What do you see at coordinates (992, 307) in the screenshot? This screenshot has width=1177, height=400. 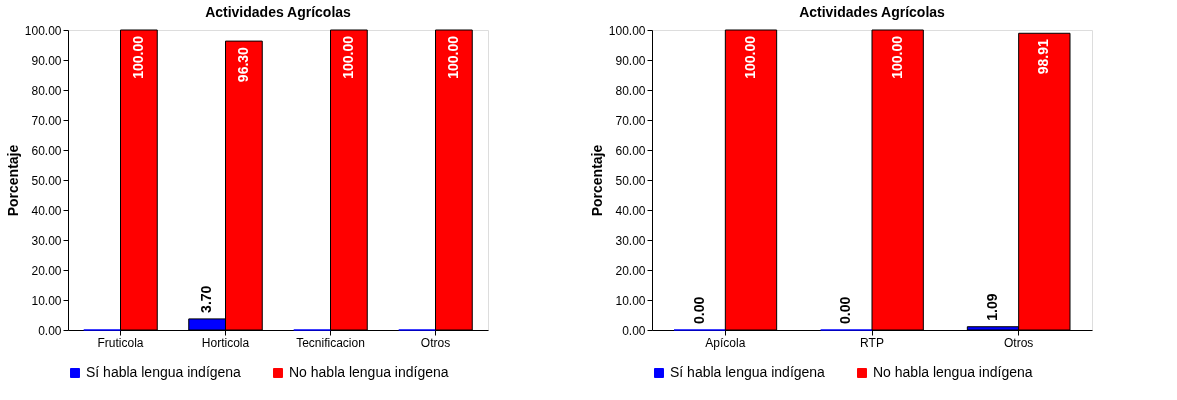 I see `data-label: 1.09` at bounding box center [992, 307].